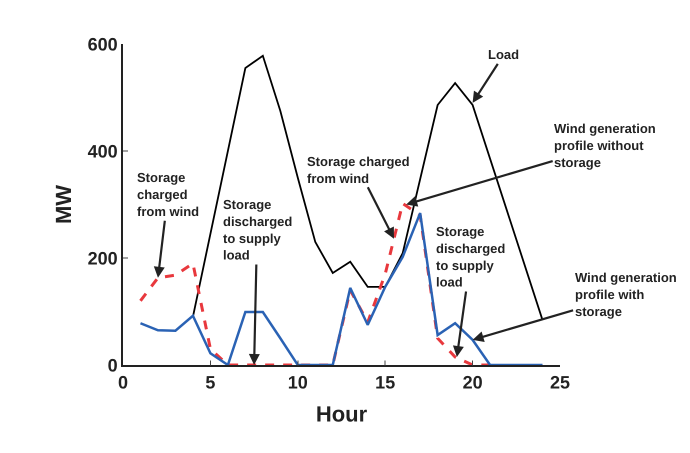 This screenshot has height=453, width=690. What do you see at coordinates (472, 382) in the screenshot?
I see `x-tick-label: 20` at bounding box center [472, 382].